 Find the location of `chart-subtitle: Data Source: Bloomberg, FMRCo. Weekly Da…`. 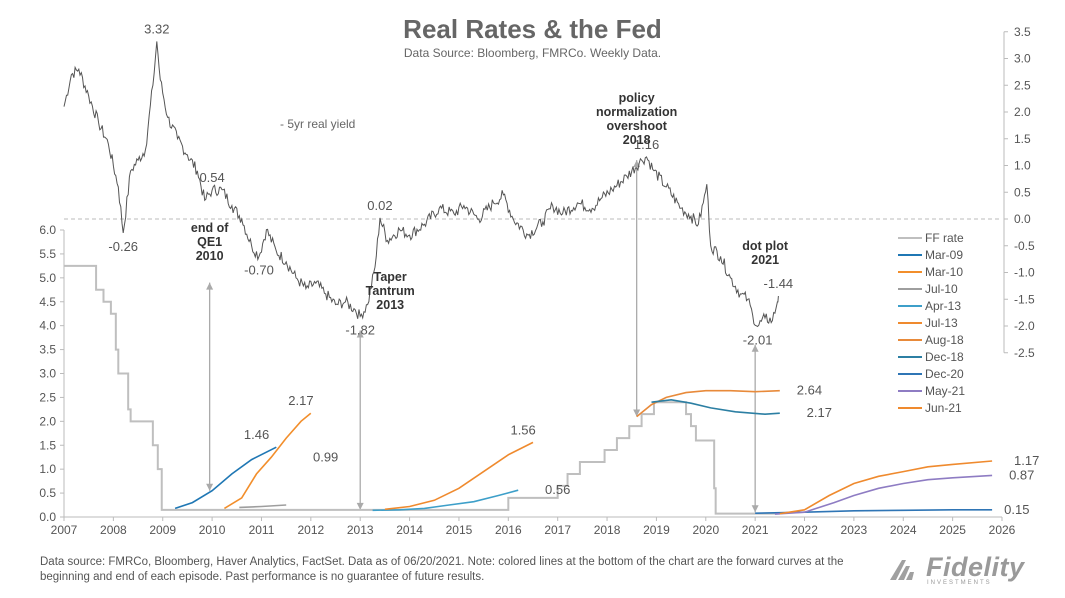

chart-subtitle: Data Source: Bloomberg, FMRCo. Weekly Da… is located at coordinates (532, 53).